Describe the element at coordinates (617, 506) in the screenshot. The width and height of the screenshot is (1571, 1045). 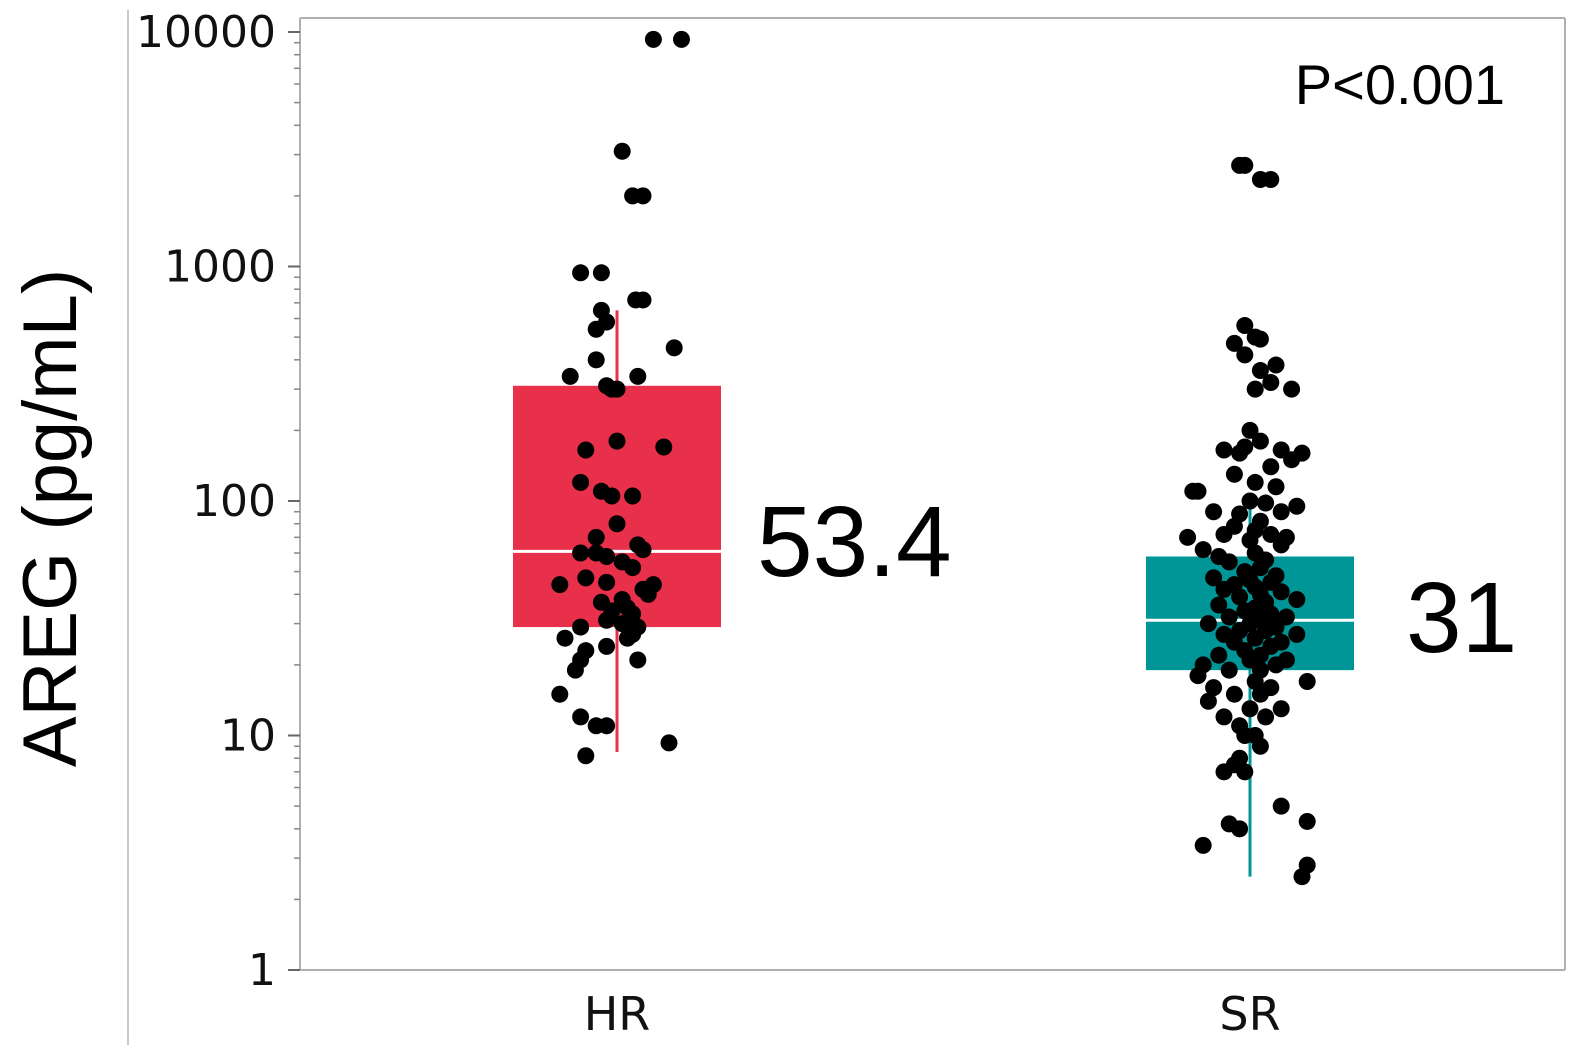
I see `hr-box` at that location.